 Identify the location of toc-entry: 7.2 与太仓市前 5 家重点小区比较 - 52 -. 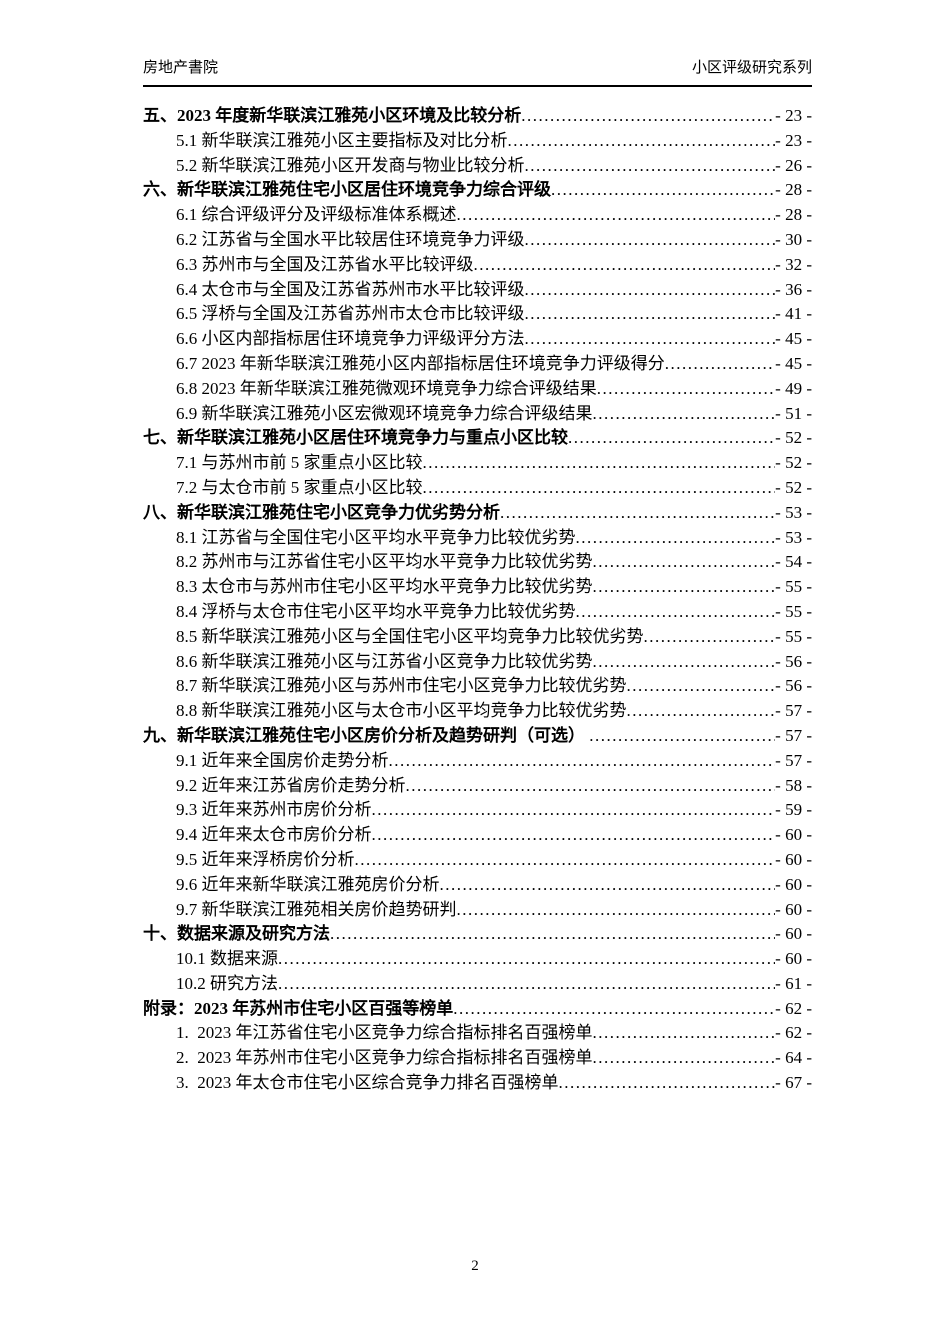
(477, 488).